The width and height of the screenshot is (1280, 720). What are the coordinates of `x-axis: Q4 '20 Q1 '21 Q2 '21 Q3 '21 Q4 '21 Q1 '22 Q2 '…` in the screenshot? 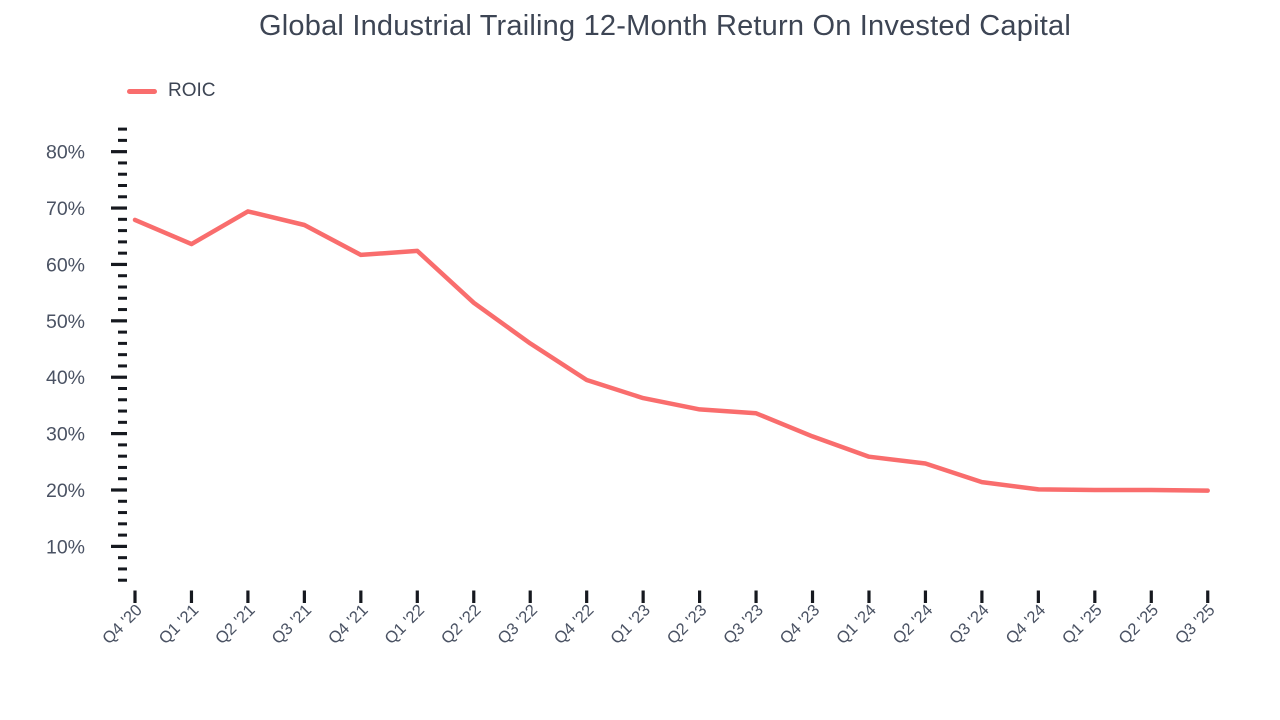 It's located at (659, 619).